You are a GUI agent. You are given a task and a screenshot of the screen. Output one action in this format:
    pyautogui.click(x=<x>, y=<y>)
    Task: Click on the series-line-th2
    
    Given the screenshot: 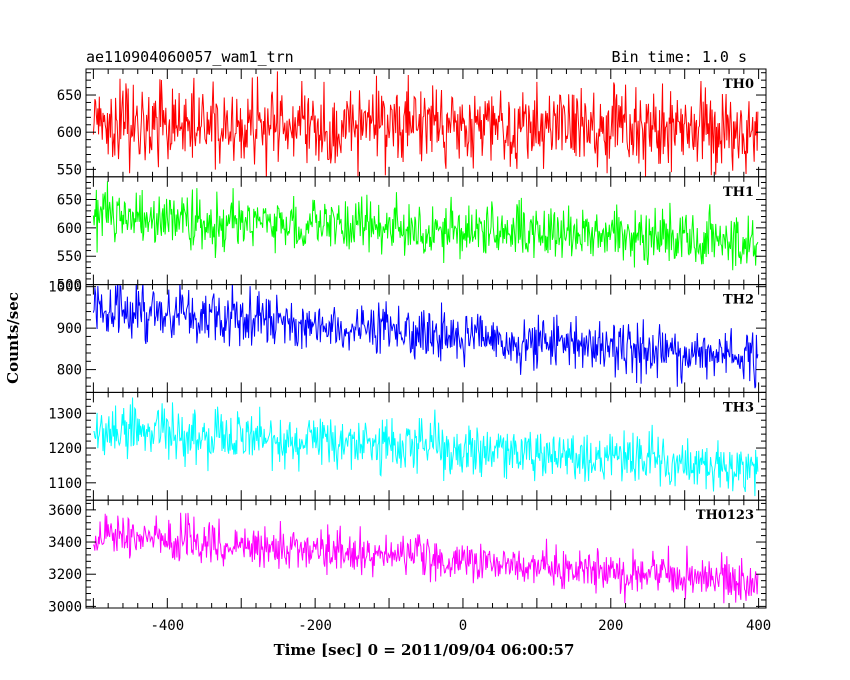 What is the action you would take?
    pyautogui.click(x=425, y=336)
    